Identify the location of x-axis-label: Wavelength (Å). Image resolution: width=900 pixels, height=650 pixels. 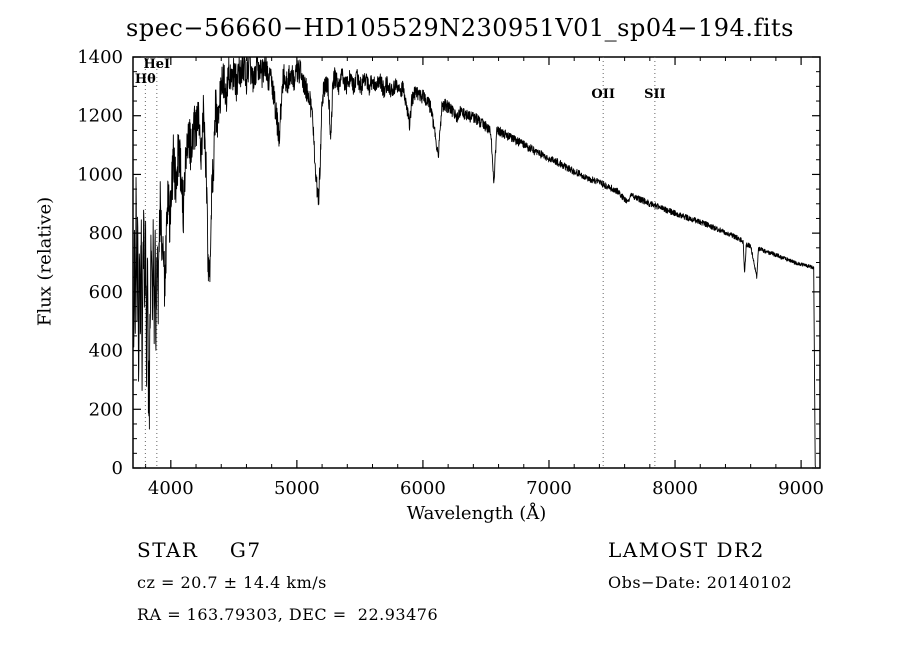
(476, 513).